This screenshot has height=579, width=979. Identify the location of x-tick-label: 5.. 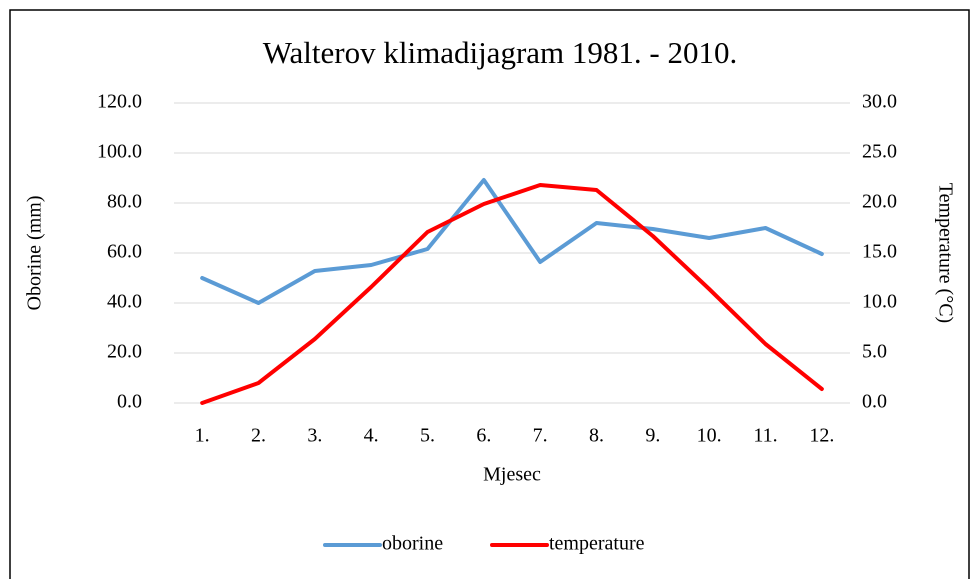
(427, 436).